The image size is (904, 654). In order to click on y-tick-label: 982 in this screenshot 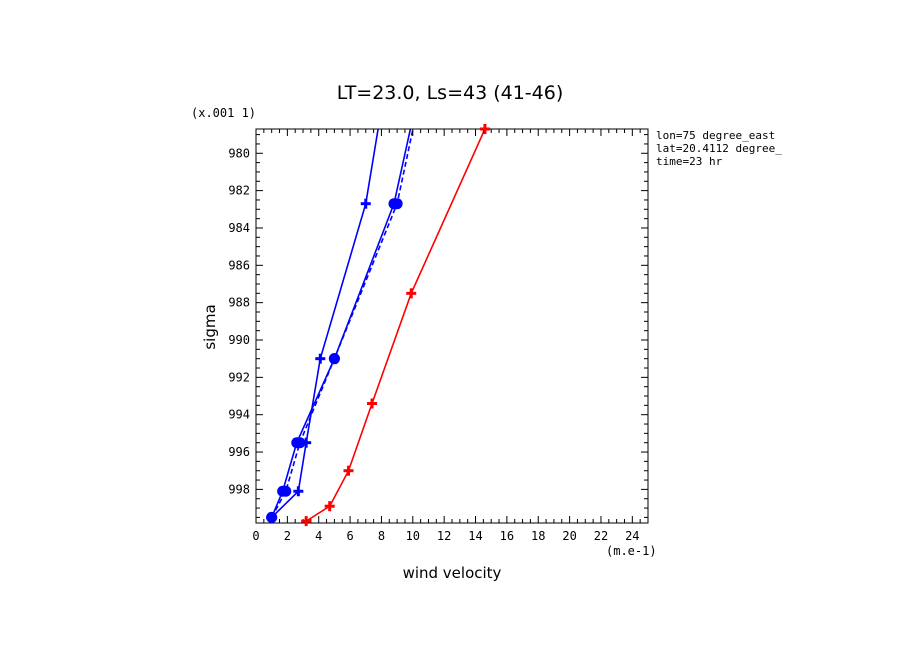, I will do `click(239, 191)`.